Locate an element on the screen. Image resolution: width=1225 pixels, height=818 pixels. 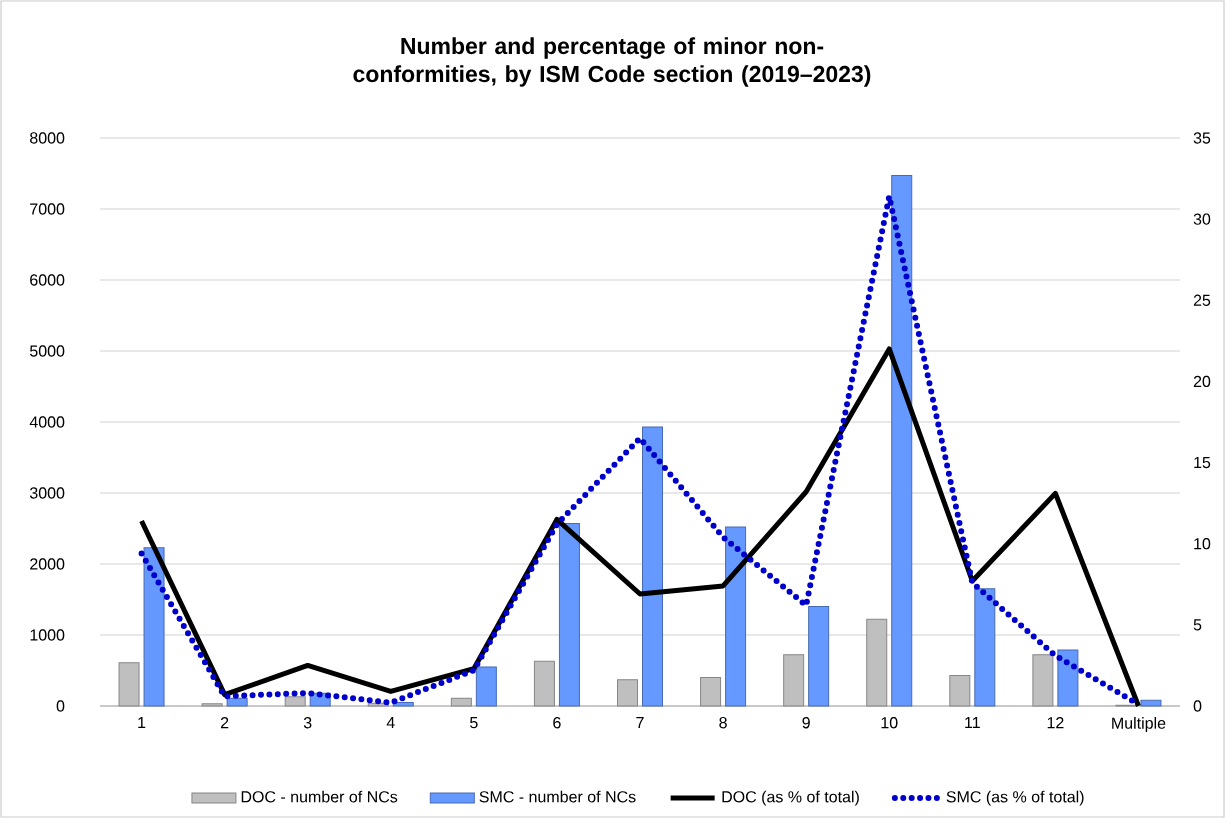
y2-tick-label: 5 is located at coordinates (1197, 625).